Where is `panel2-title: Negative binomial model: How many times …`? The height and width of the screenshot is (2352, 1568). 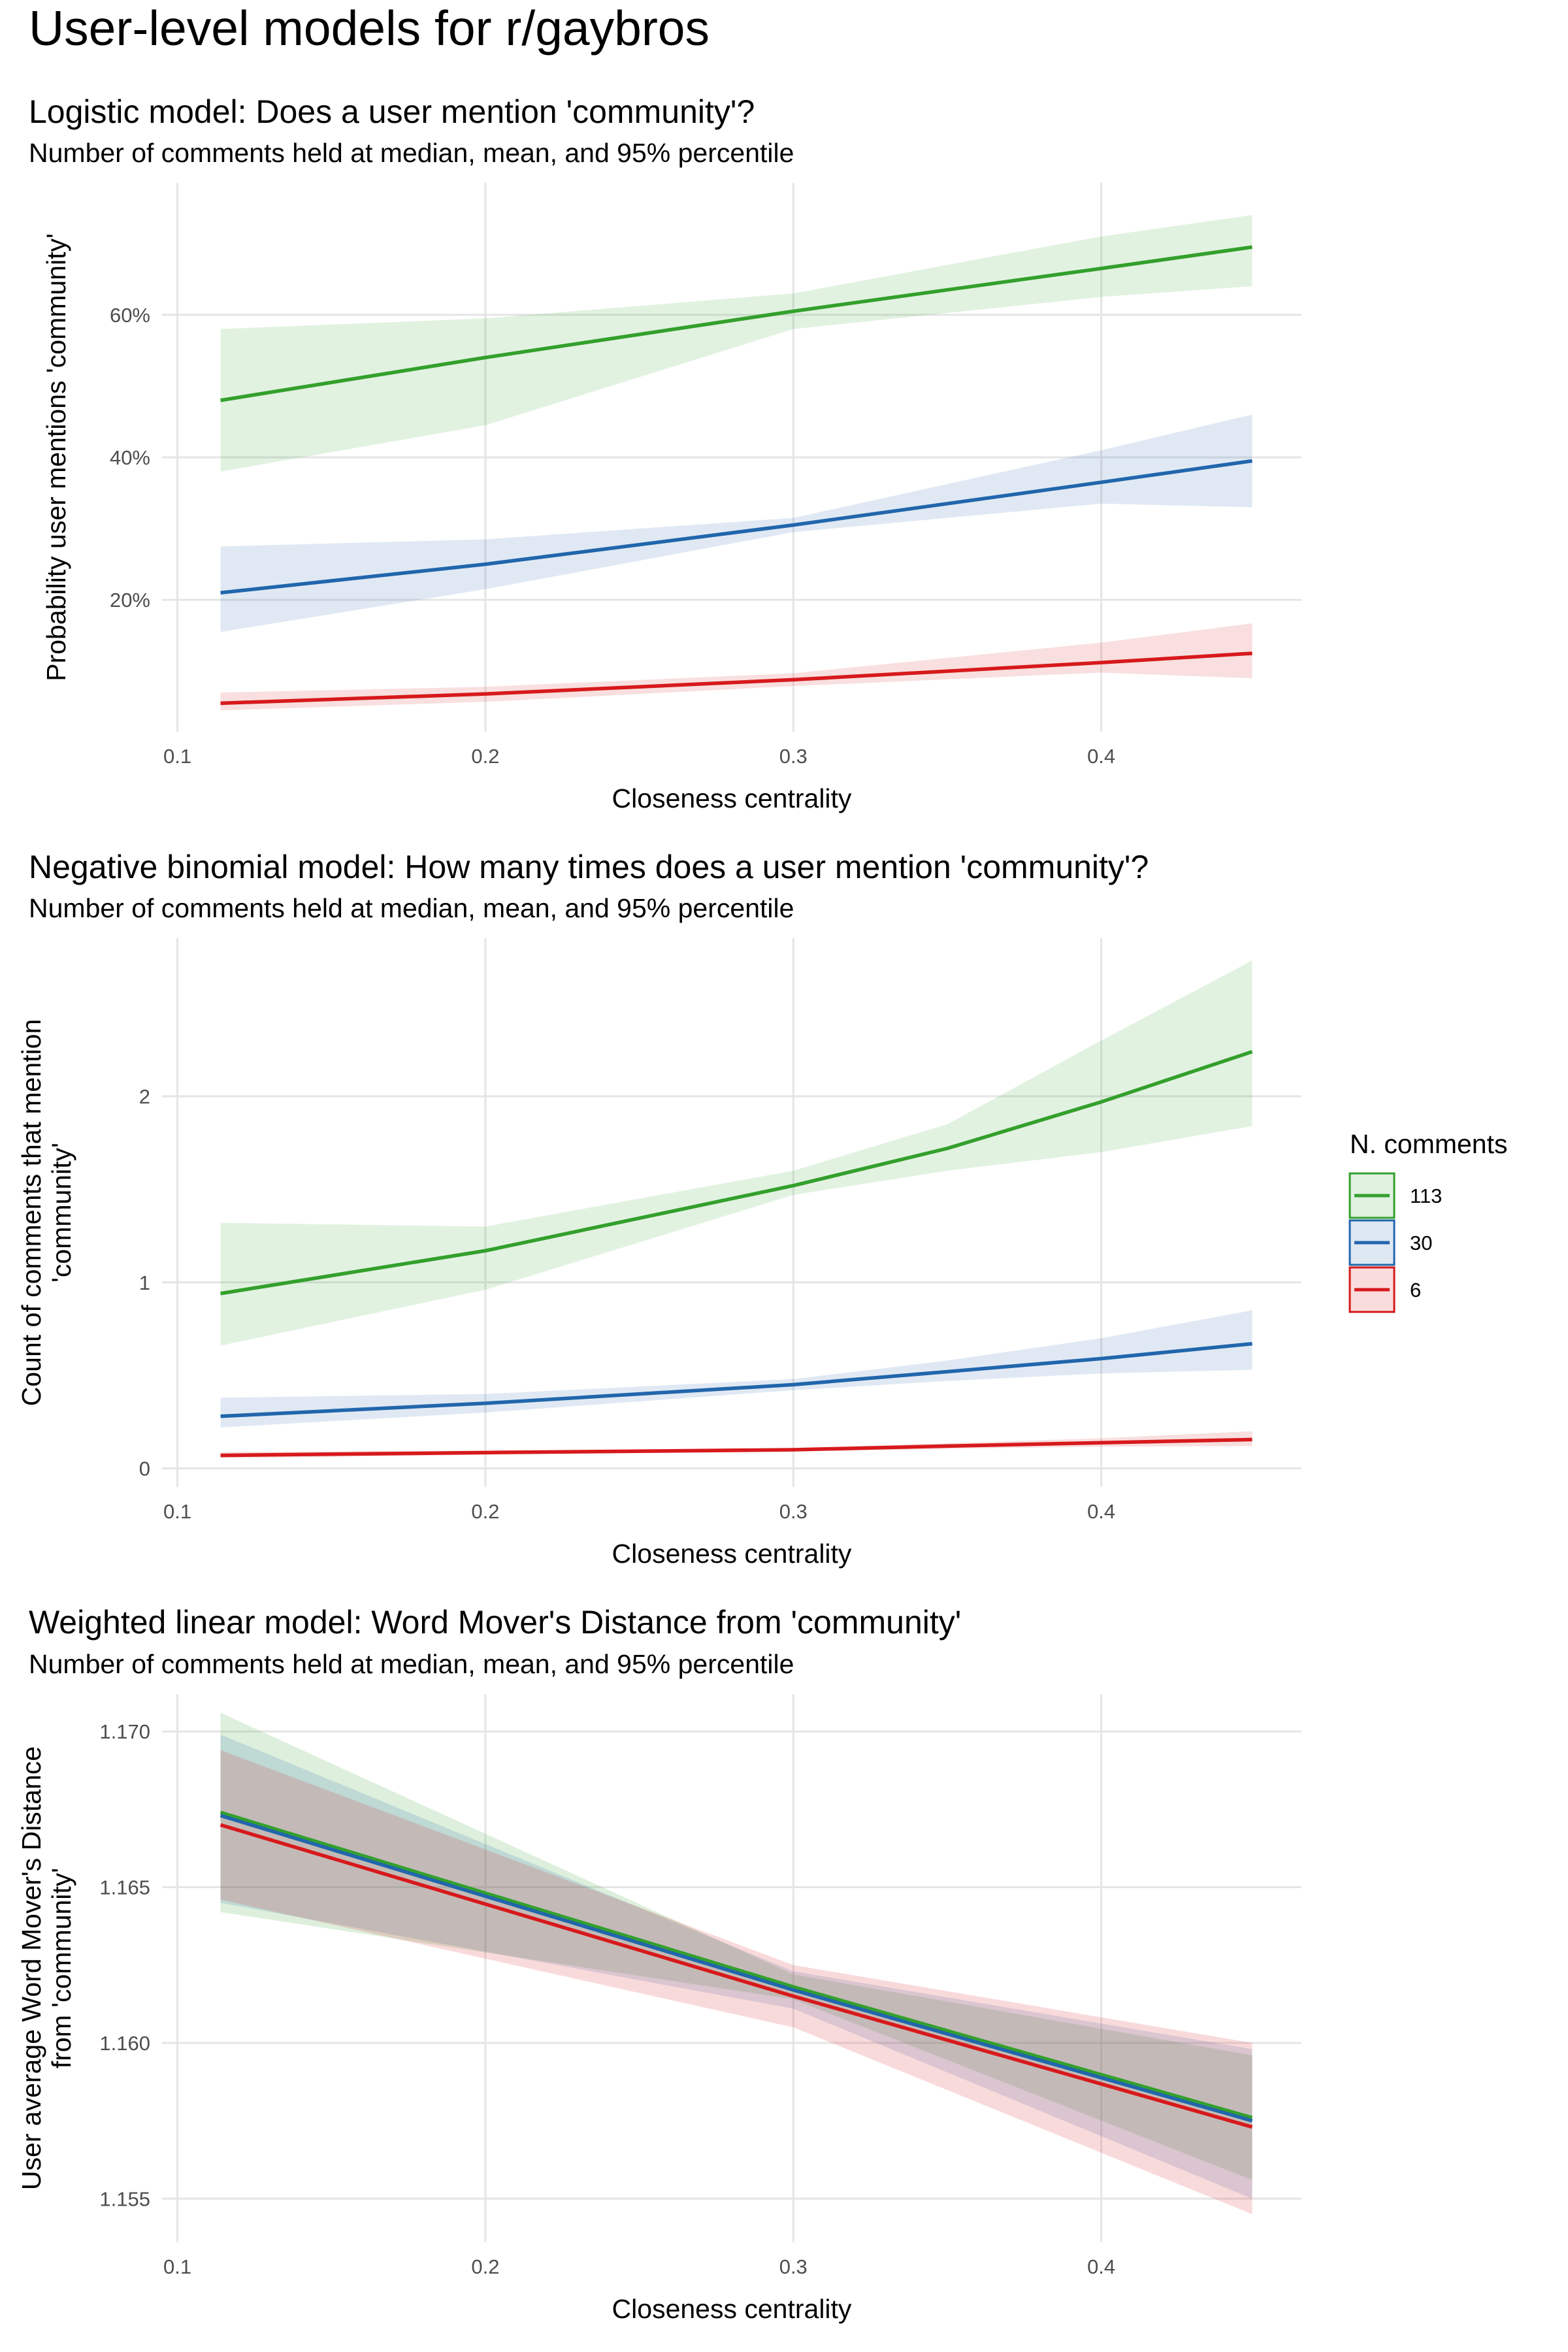
panel2-title: Negative binomial model: How many times … is located at coordinates (589, 867).